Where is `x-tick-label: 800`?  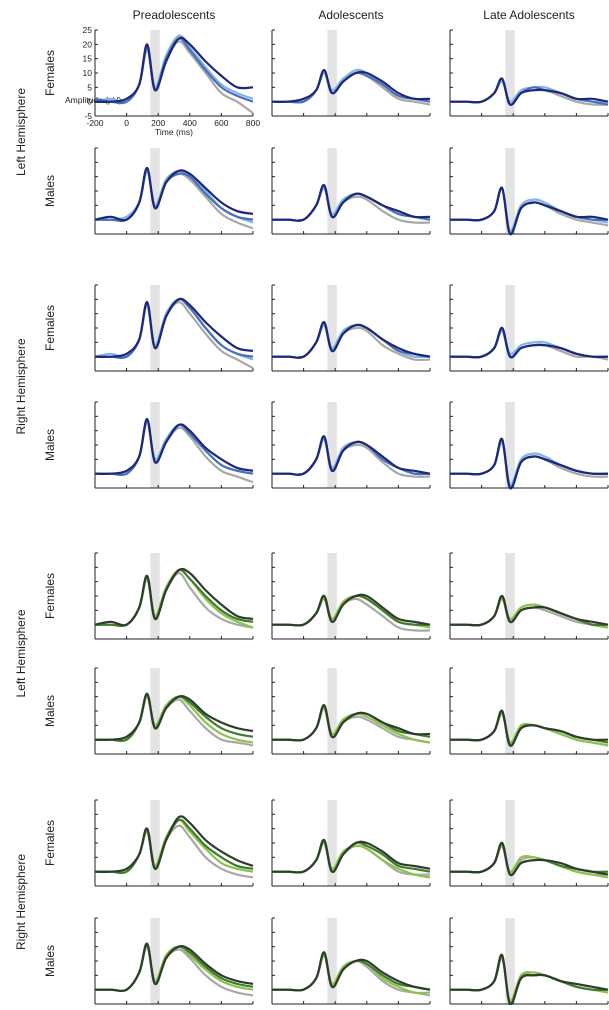 x-tick-label: 800 is located at coordinates (253, 123).